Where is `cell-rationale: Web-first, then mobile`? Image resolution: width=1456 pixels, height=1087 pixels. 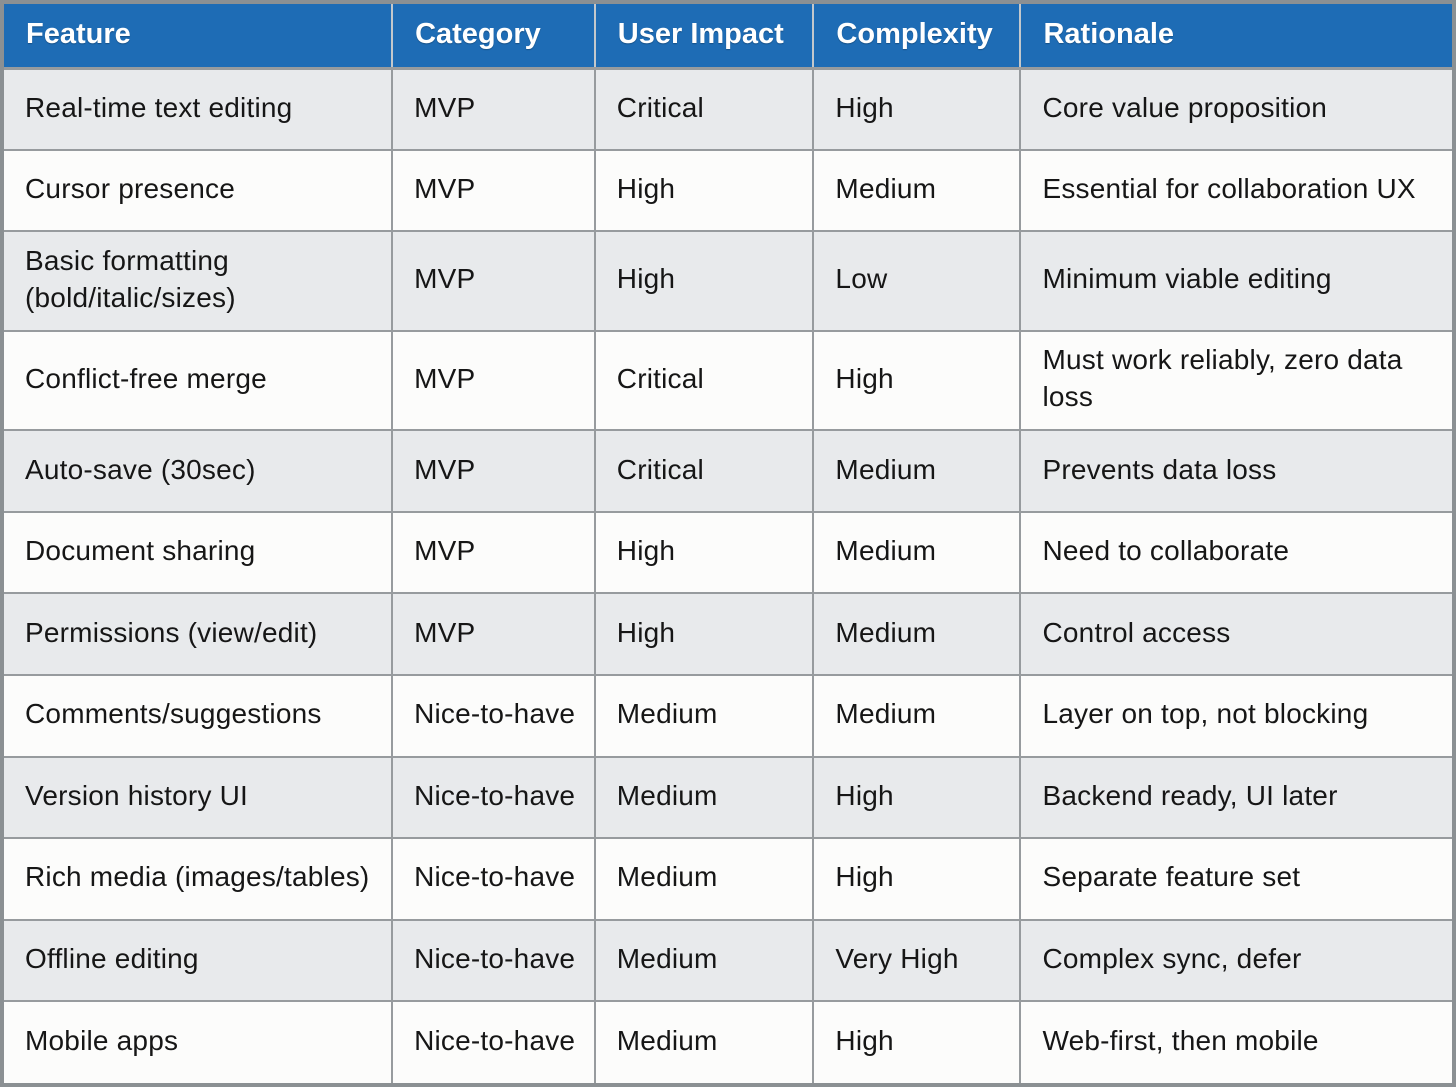
cell-rationale: Web-first, then mobile is located at coordinates (1235, 1041).